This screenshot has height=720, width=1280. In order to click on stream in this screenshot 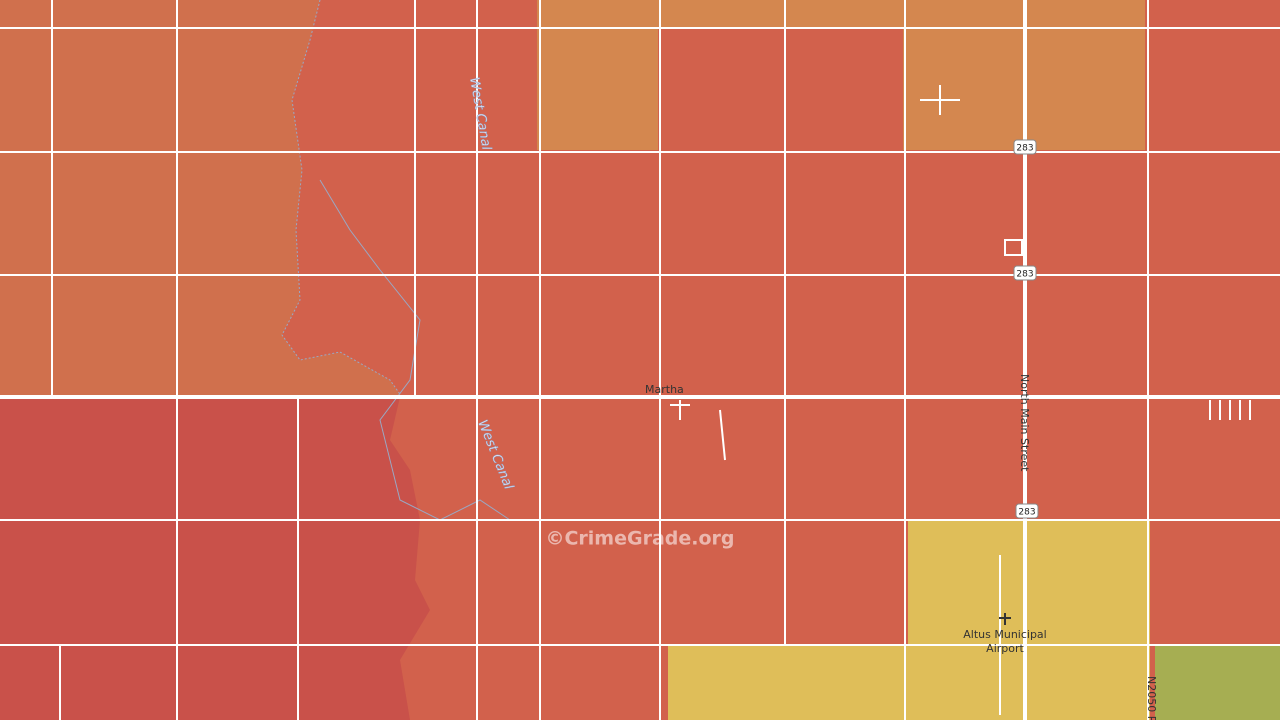, I will do `click(415, 350)`.